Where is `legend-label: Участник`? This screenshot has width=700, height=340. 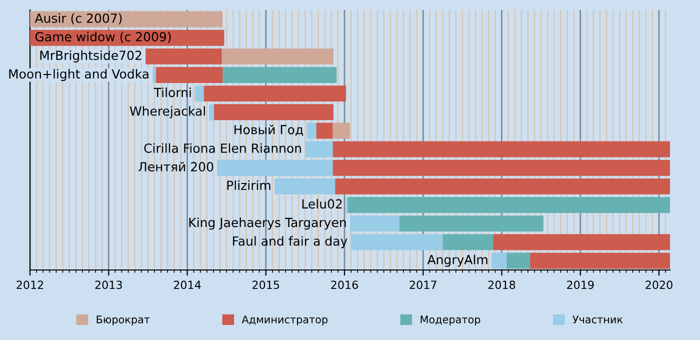 legend-label: Участник is located at coordinates (597, 320).